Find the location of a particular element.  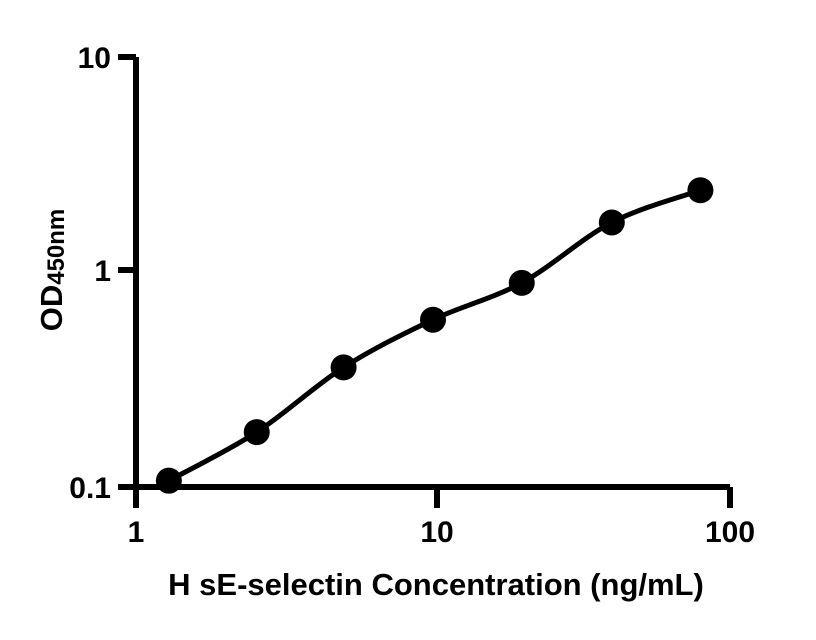

y-axis-title-text: OD450nm is located at coordinates (52, 270).